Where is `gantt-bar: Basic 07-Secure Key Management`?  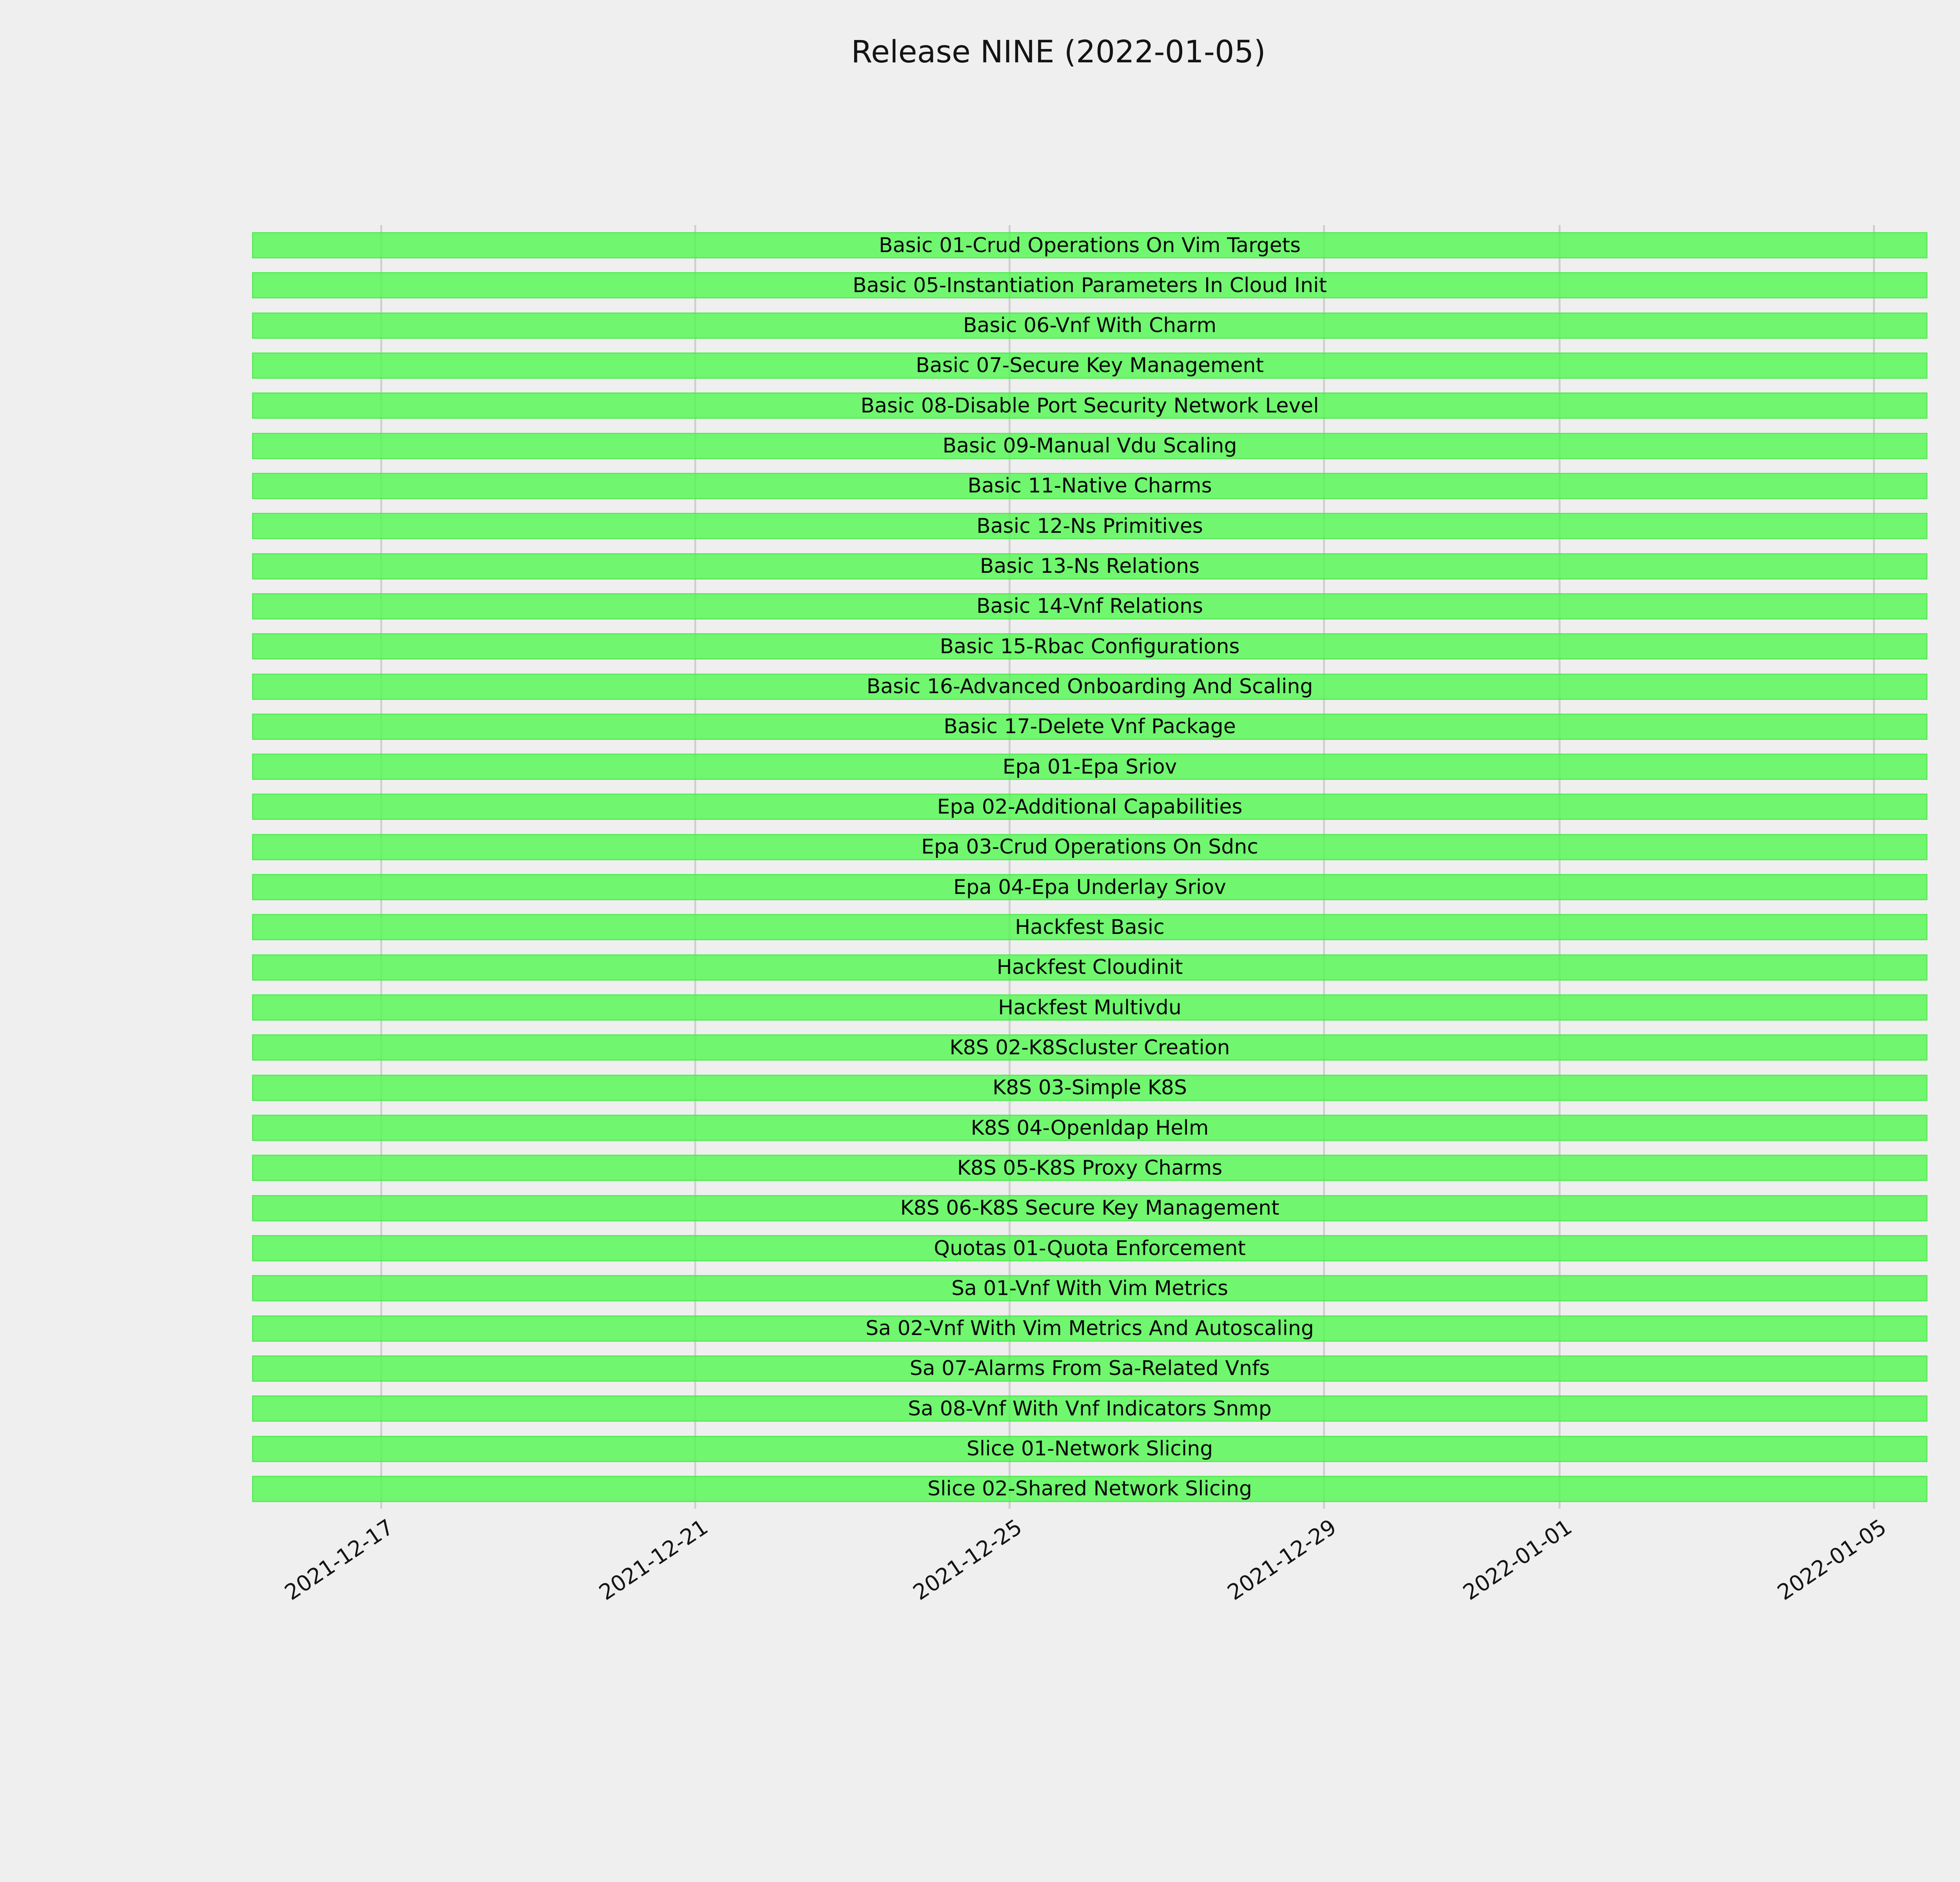
gantt-bar: Basic 07-Secure Key Management is located at coordinates (1089, 365).